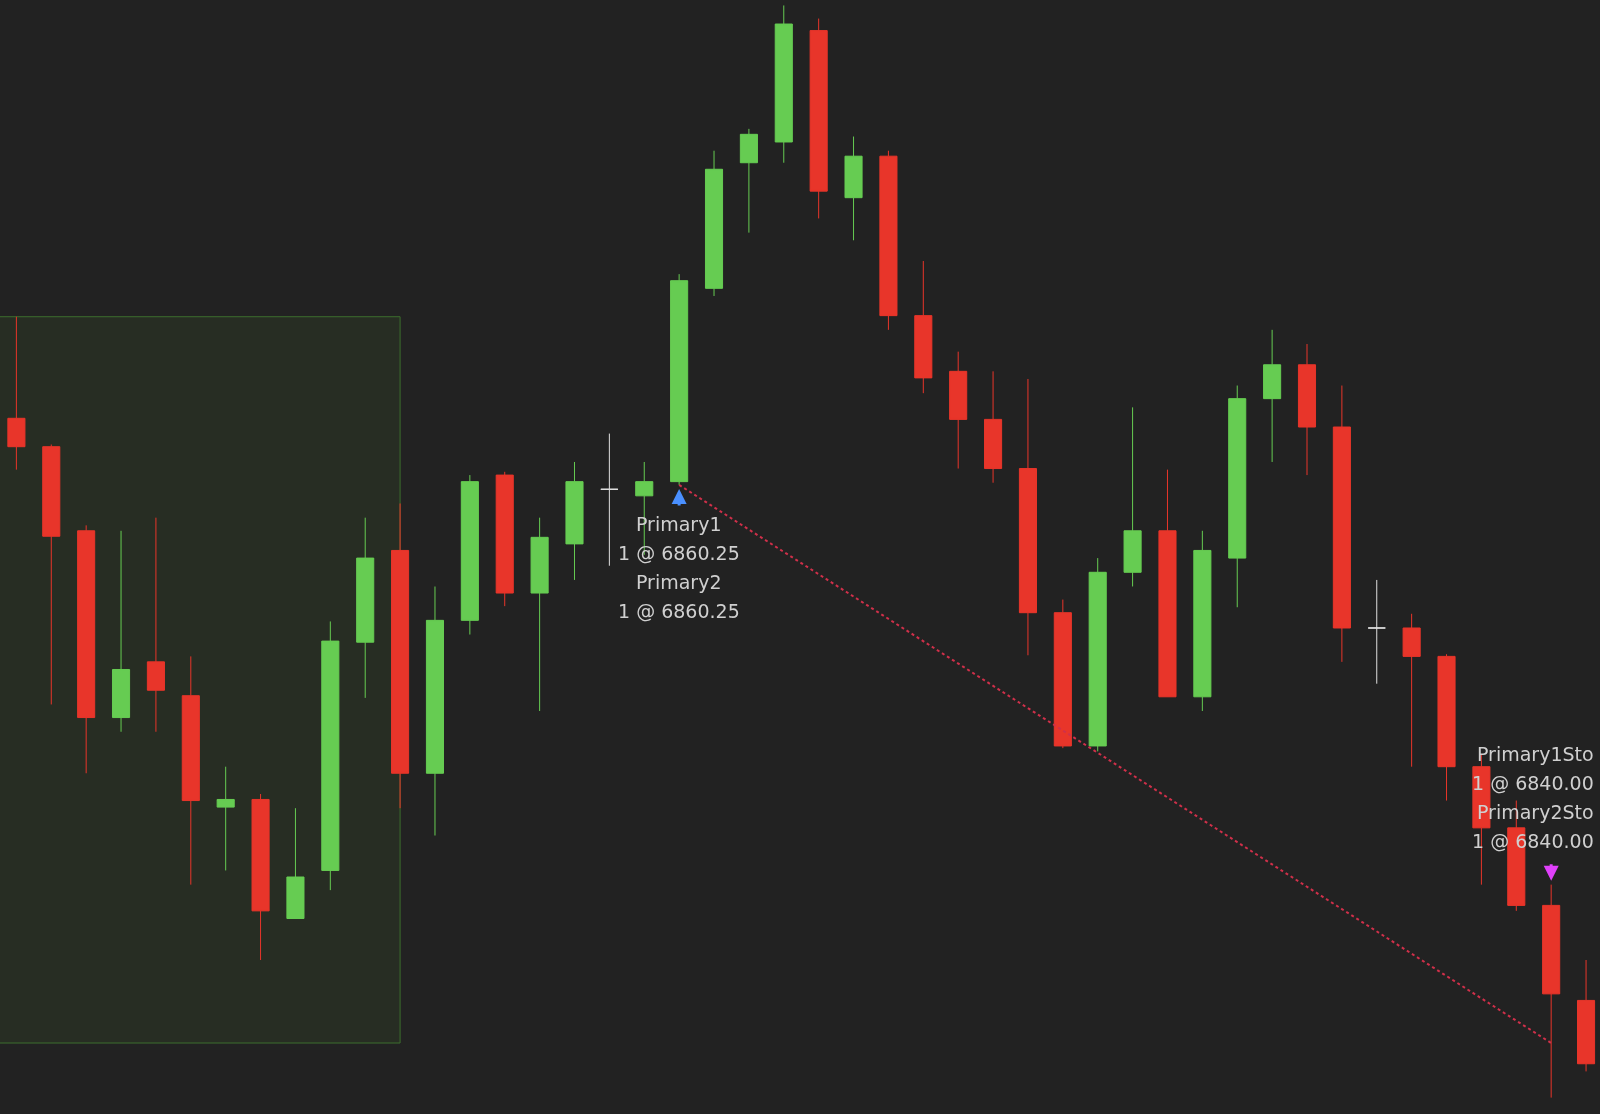 The width and height of the screenshot is (1600, 1114). I want to click on annotation: 1 @ 6840.00, so click(1533, 783).